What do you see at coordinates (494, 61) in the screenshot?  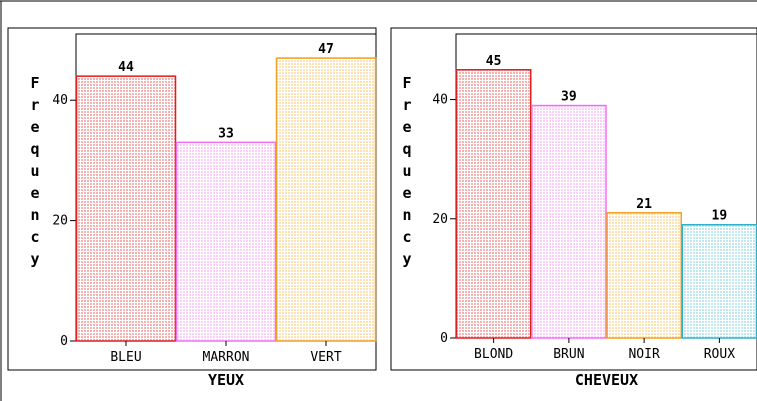 I see `value-label: 45` at bounding box center [494, 61].